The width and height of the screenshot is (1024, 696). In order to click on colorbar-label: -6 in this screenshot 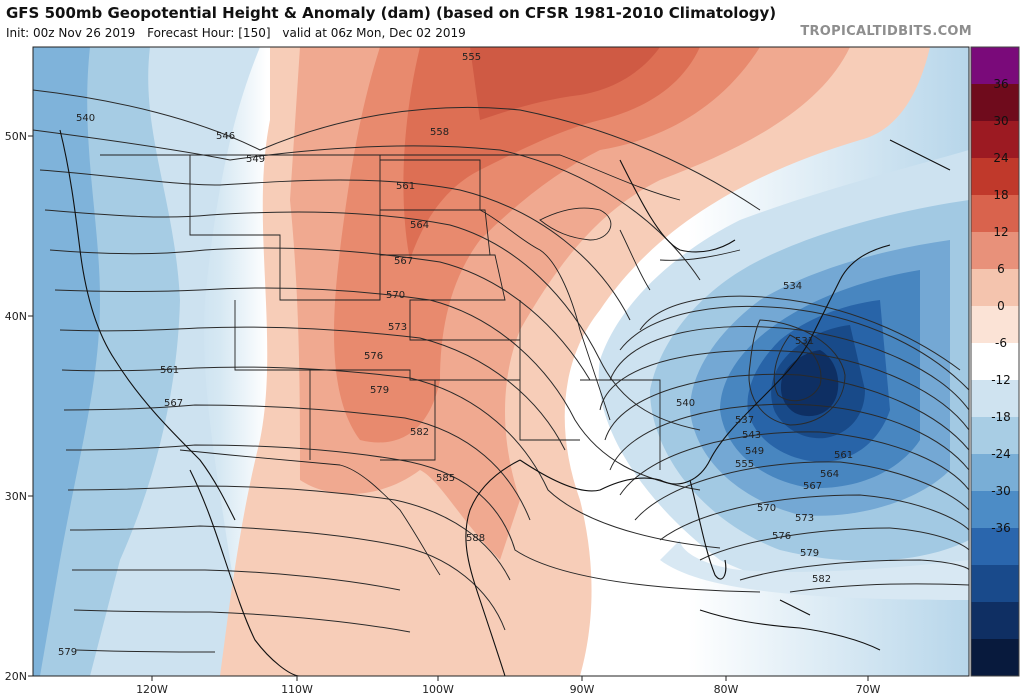, I will do `click(1001, 343)`.